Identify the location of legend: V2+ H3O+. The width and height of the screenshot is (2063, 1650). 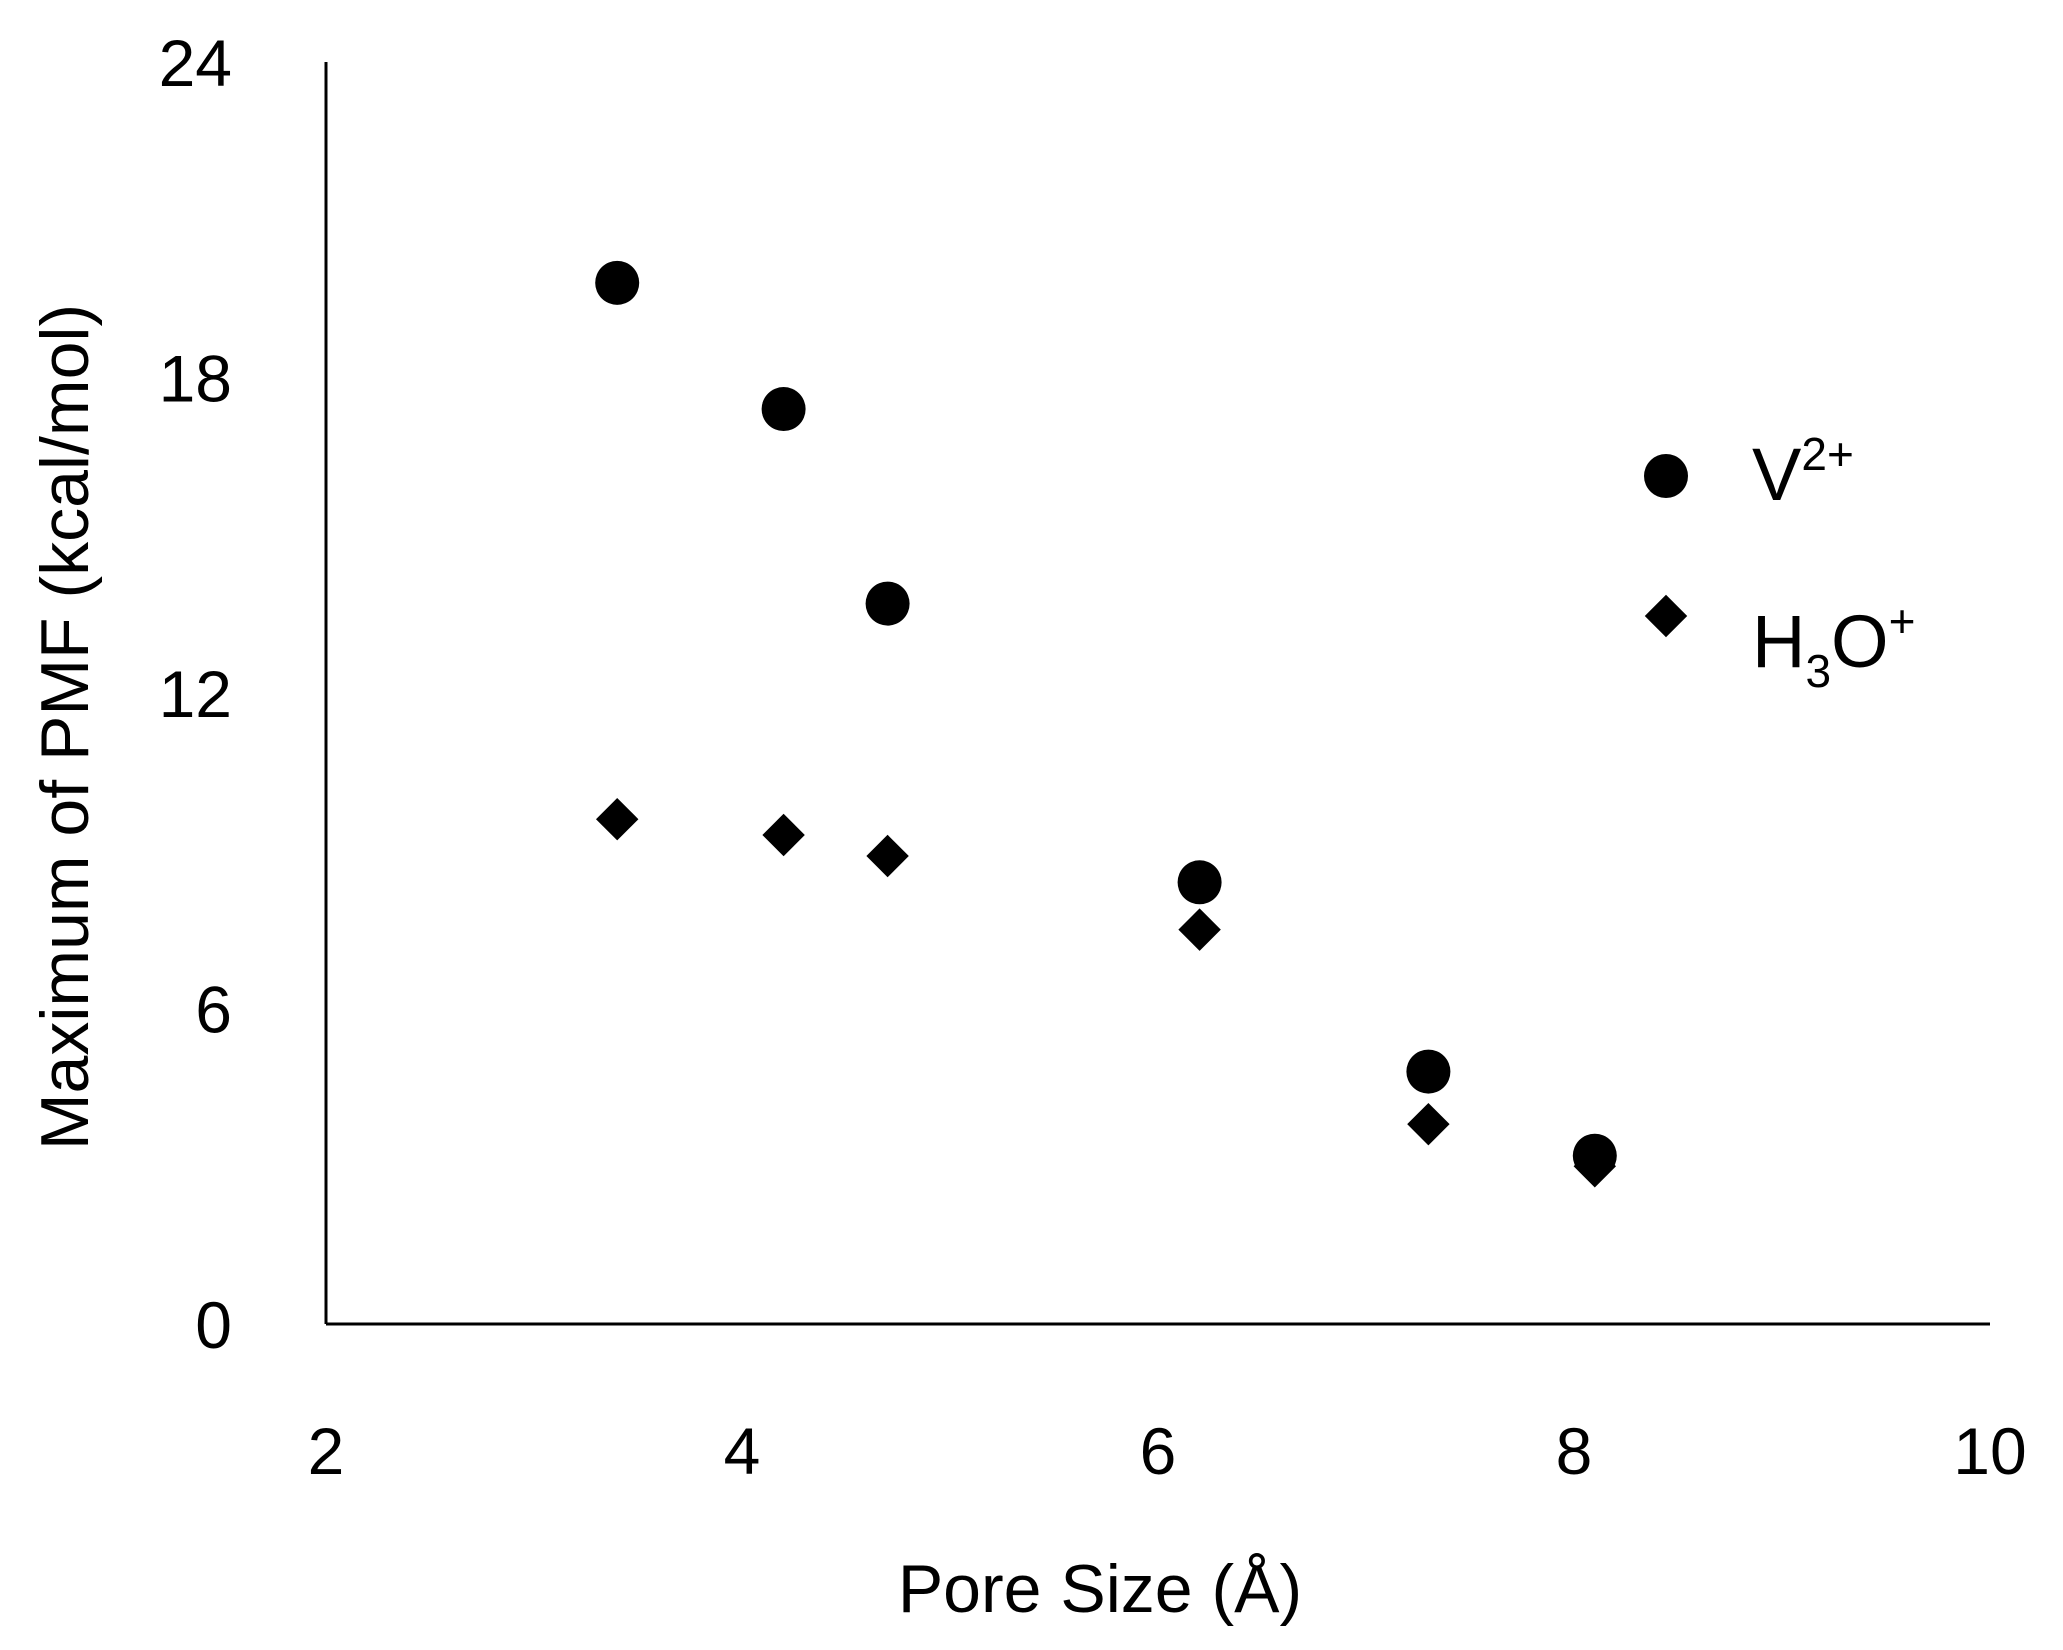
(1779, 562).